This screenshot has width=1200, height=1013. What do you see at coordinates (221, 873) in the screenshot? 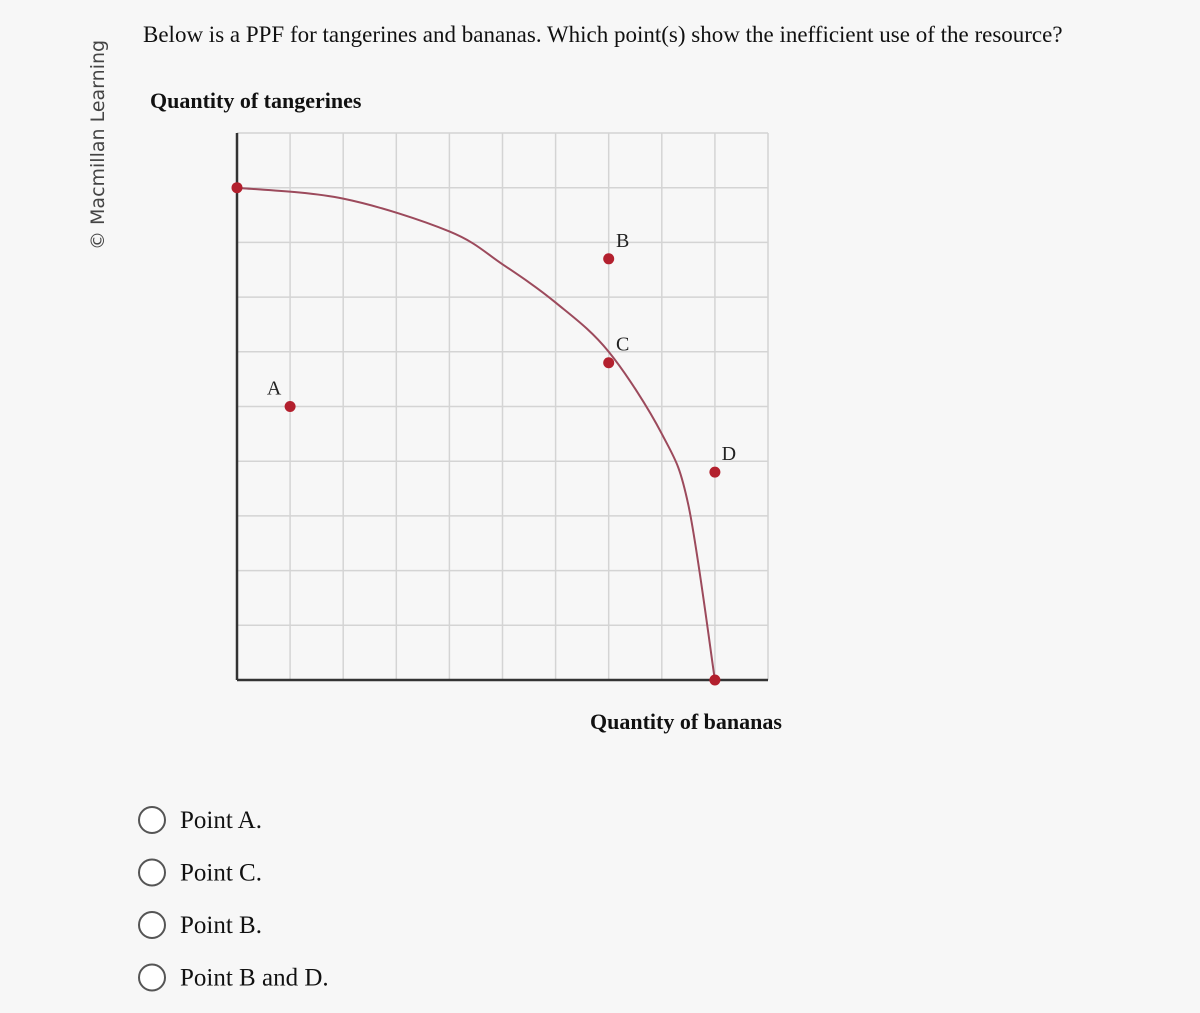
I see `option-label: Point C.` at bounding box center [221, 873].